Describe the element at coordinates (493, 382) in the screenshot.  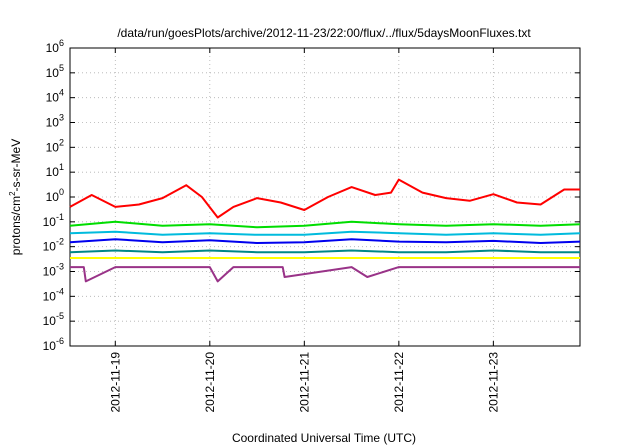
I see `x-tick-label: 2012-11-23` at that location.